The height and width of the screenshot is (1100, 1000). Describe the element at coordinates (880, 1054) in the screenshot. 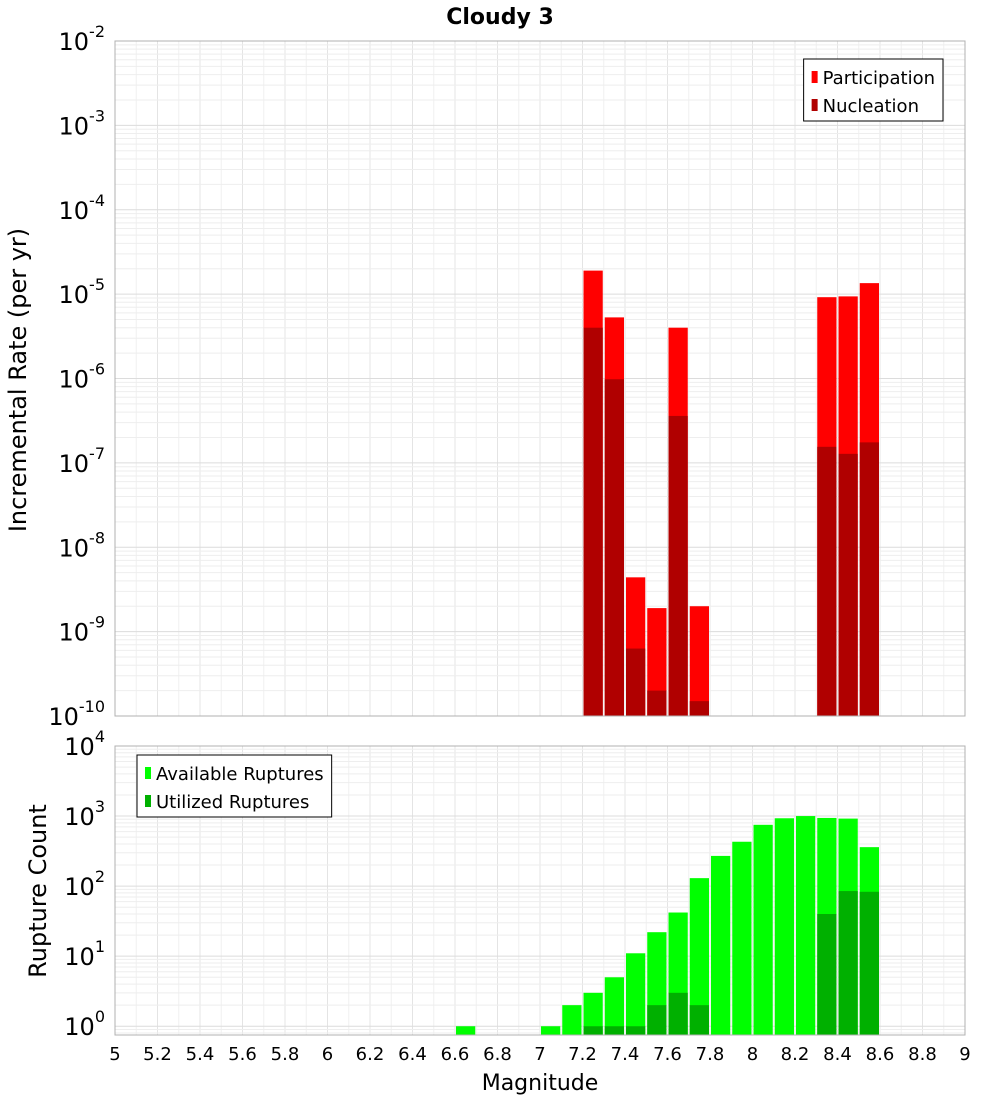

I see `x-tick-label: 8.6` at that location.